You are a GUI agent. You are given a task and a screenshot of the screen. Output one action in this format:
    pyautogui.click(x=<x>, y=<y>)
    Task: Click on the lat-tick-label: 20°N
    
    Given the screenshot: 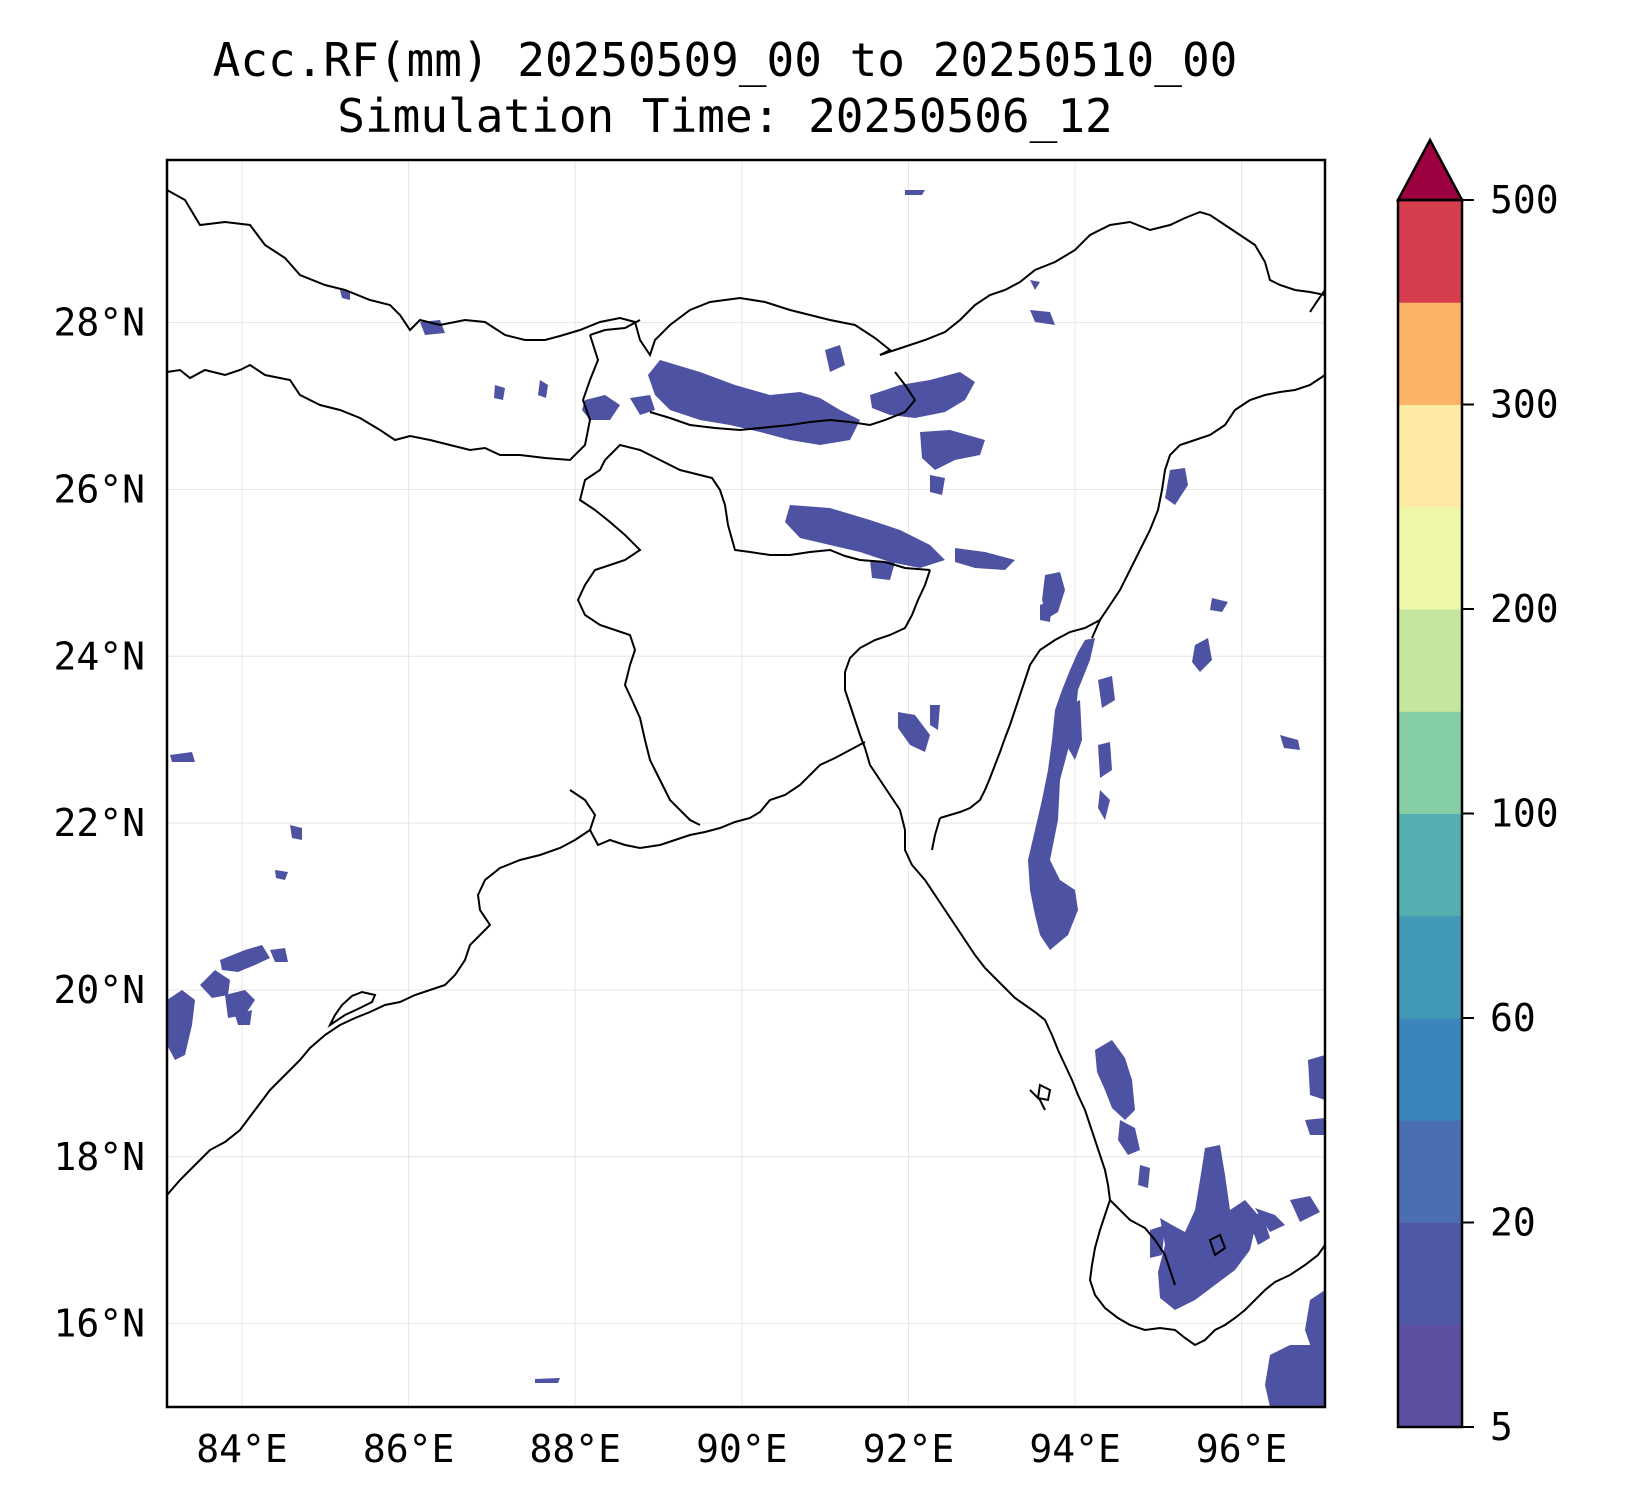 What is the action you would take?
    pyautogui.click(x=99, y=990)
    